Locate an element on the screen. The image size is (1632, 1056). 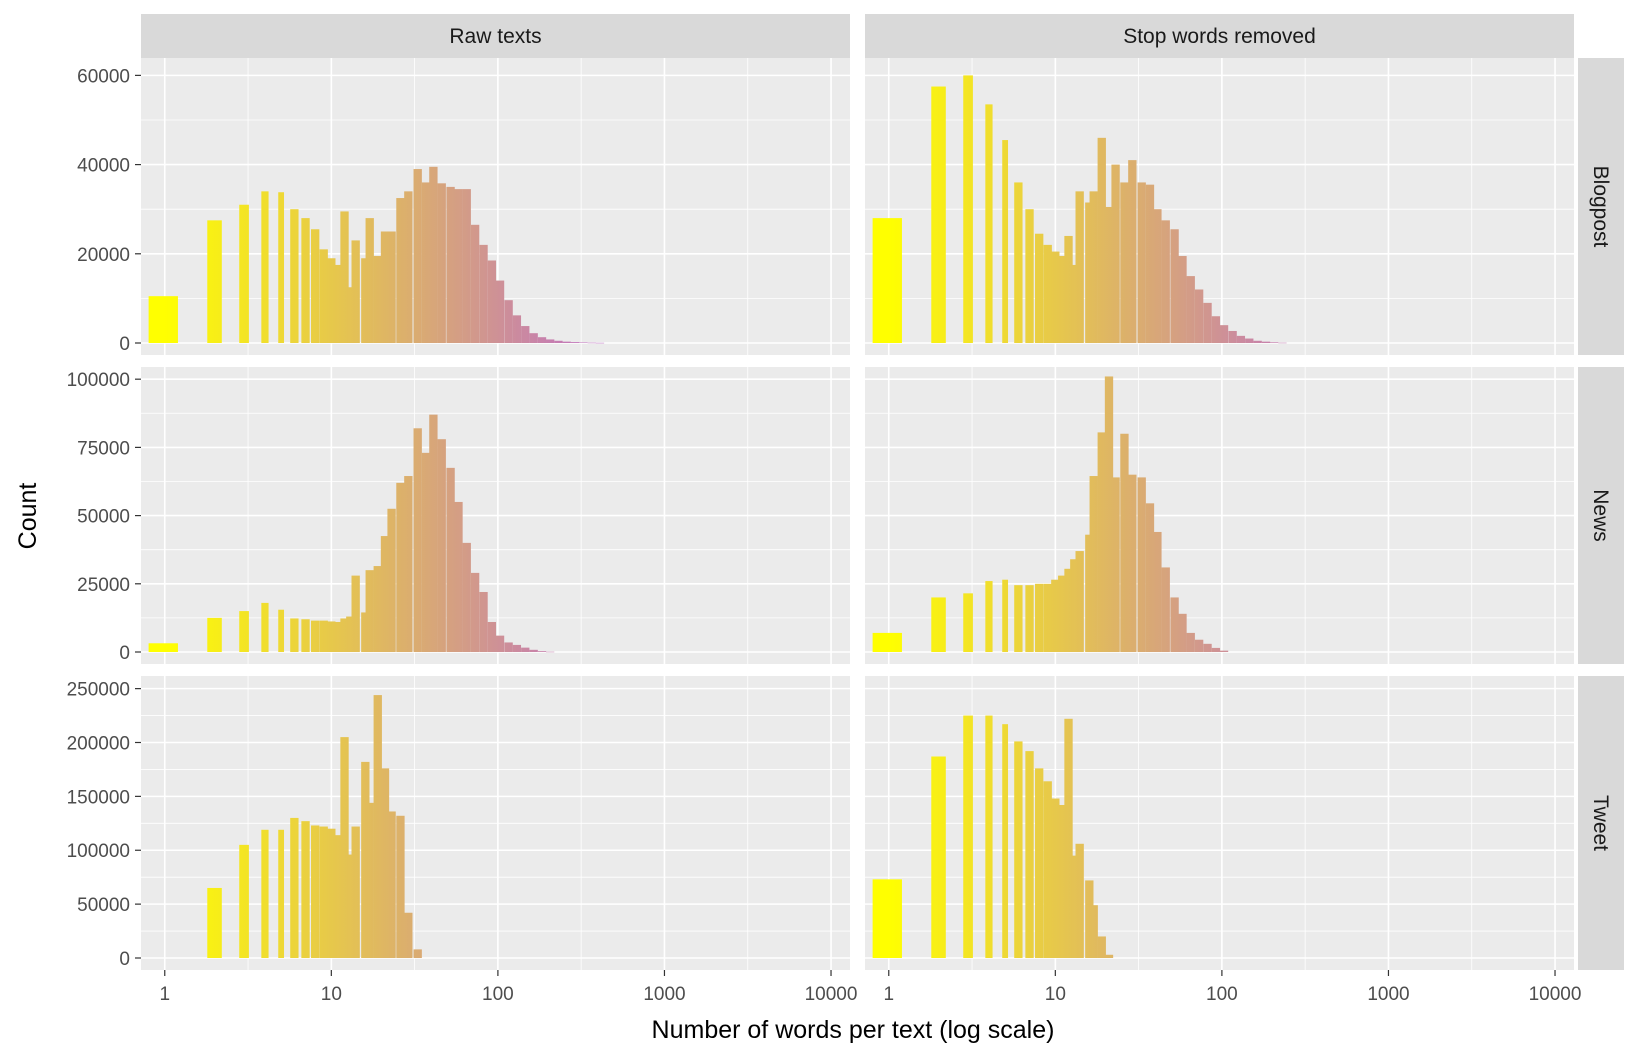
x-tick-label: 10000 is located at coordinates (1555, 994).